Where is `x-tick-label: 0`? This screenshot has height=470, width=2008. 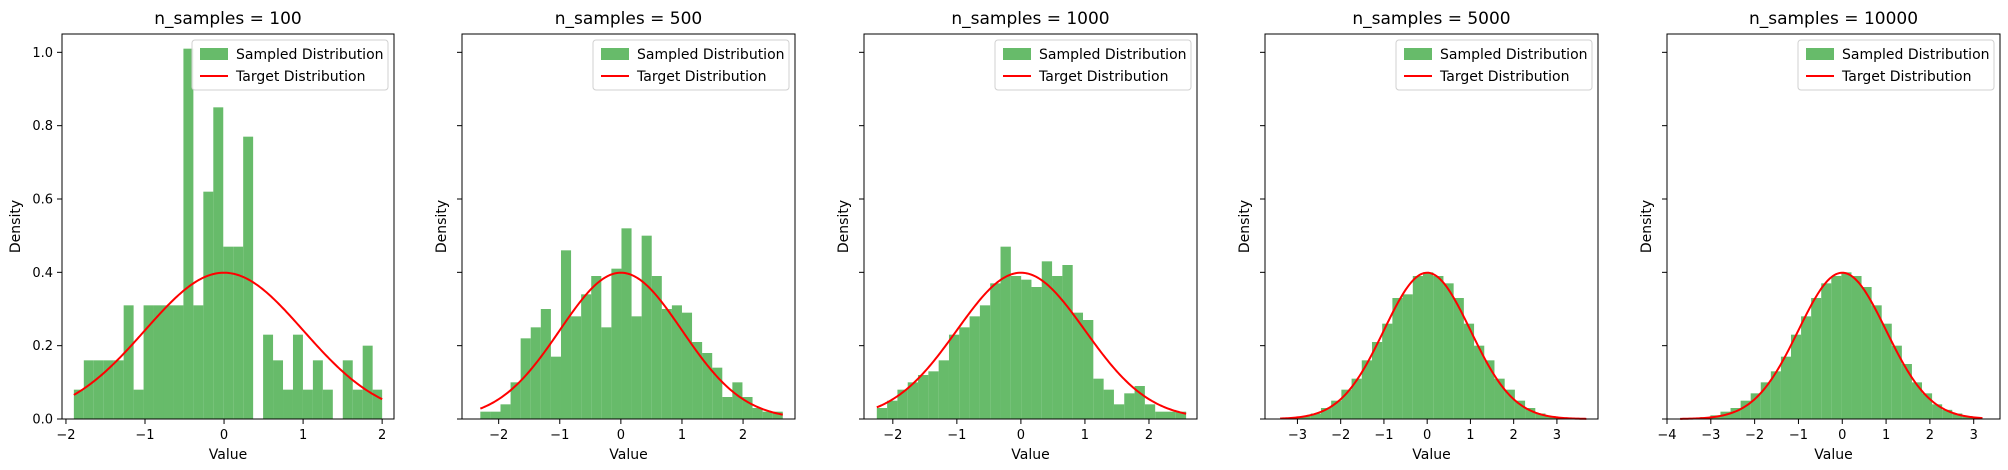 x-tick-label: 0 is located at coordinates (1427, 435).